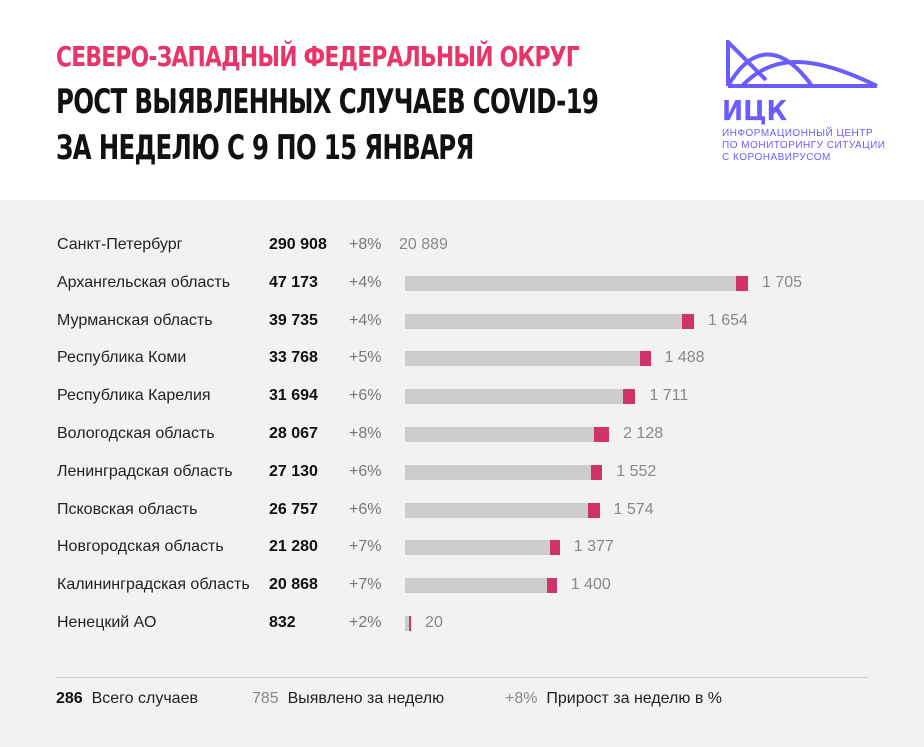  What do you see at coordinates (136, 433) in the screenshot?
I see `region-label: Вологодская область` at bounding box center [136, 433].